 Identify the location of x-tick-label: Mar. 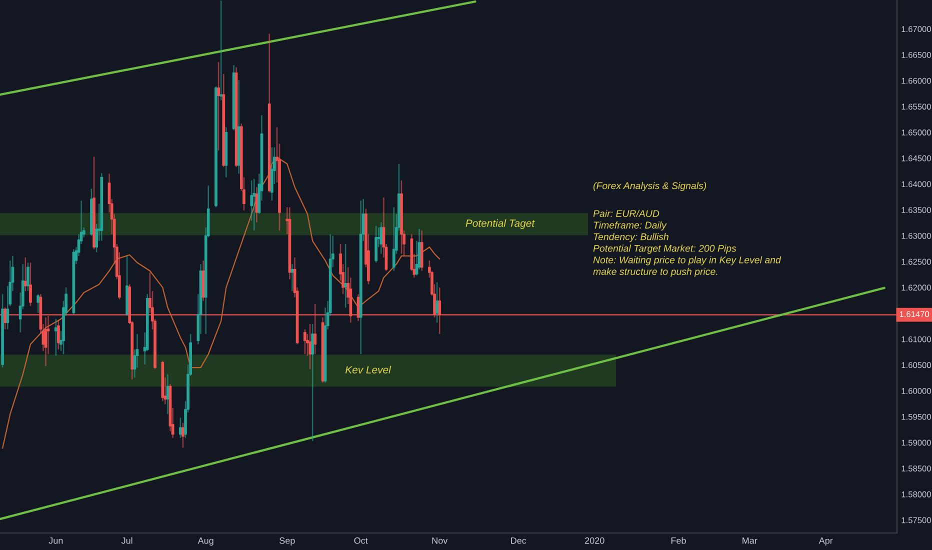
(750, 541).